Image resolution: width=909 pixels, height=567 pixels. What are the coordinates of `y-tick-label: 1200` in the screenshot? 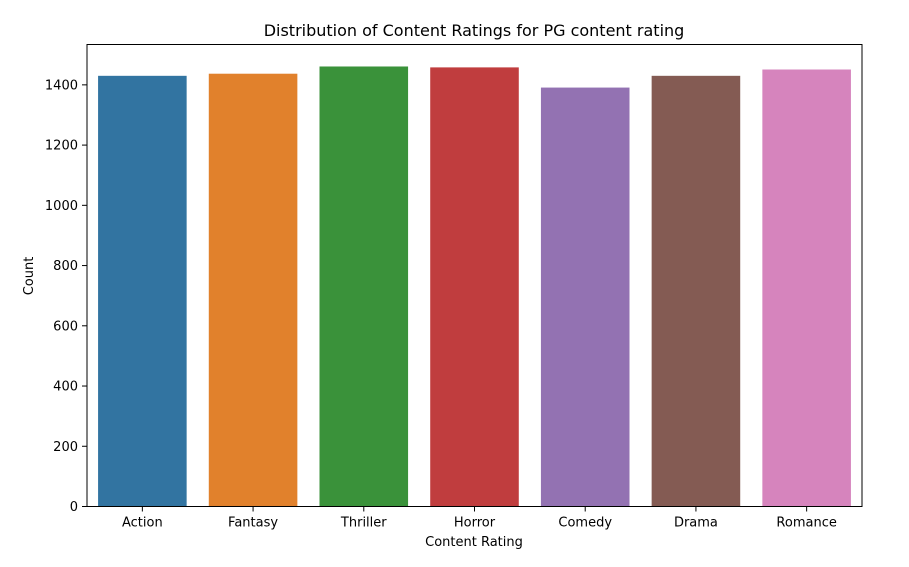 It's located at (61, 146).